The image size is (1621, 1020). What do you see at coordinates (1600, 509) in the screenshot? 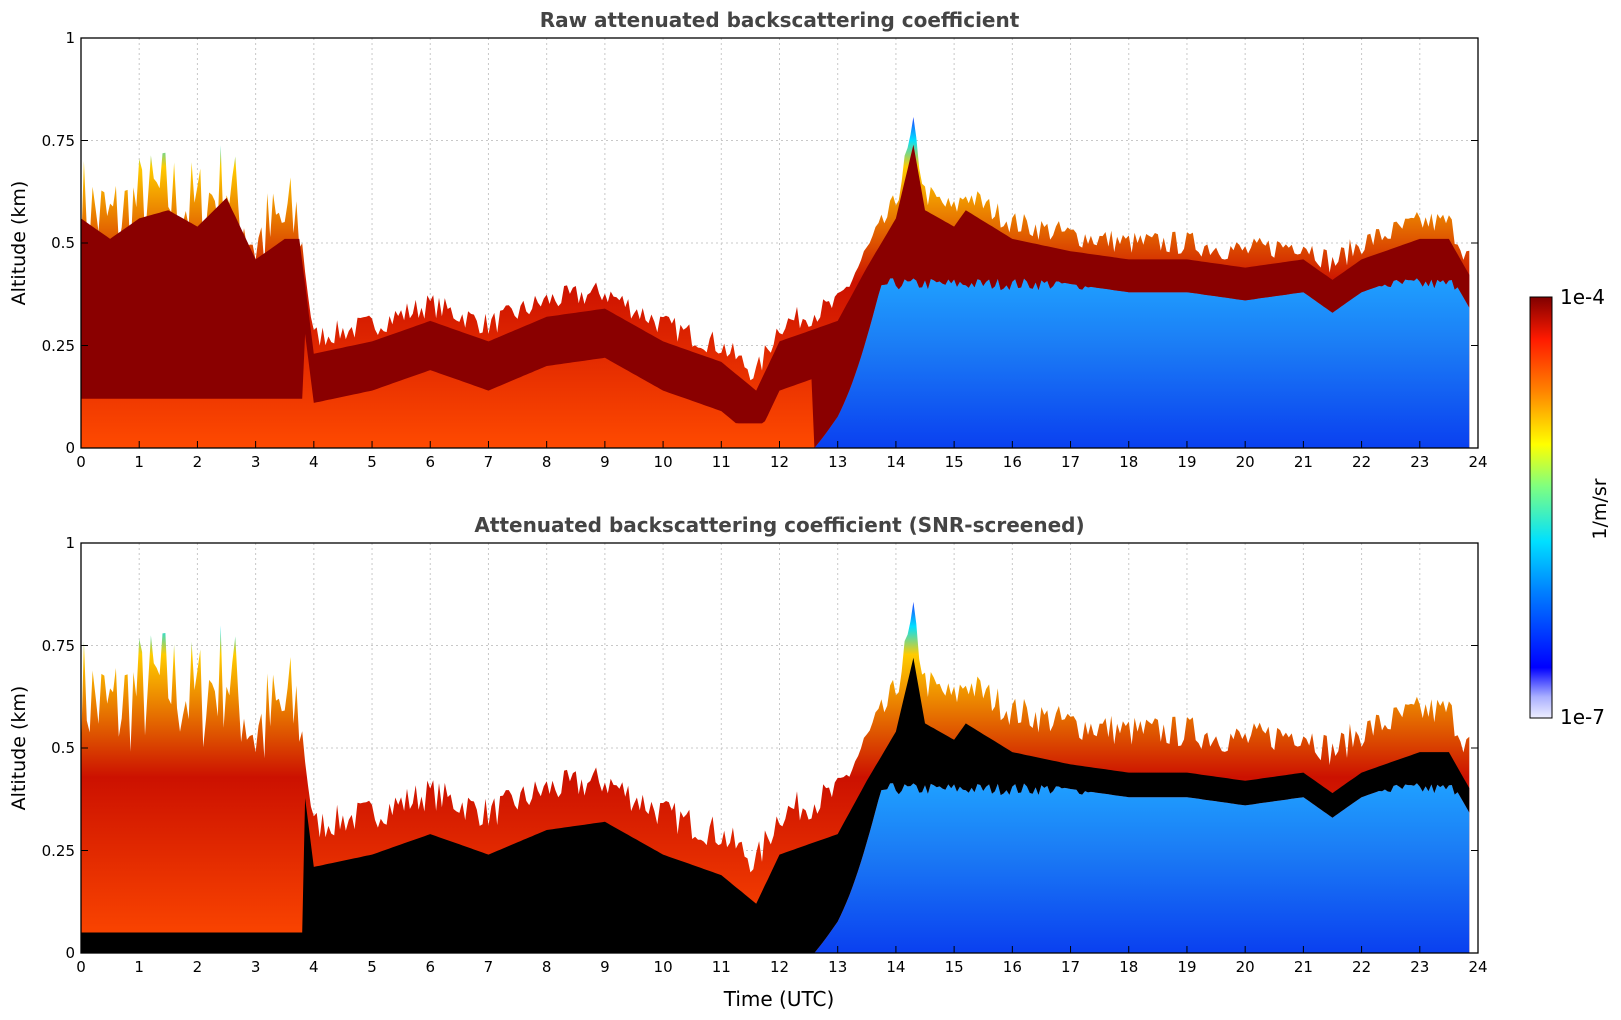
I see `colorbar-unit-label: 1/m/sr` at bounding box center [1600, 509].